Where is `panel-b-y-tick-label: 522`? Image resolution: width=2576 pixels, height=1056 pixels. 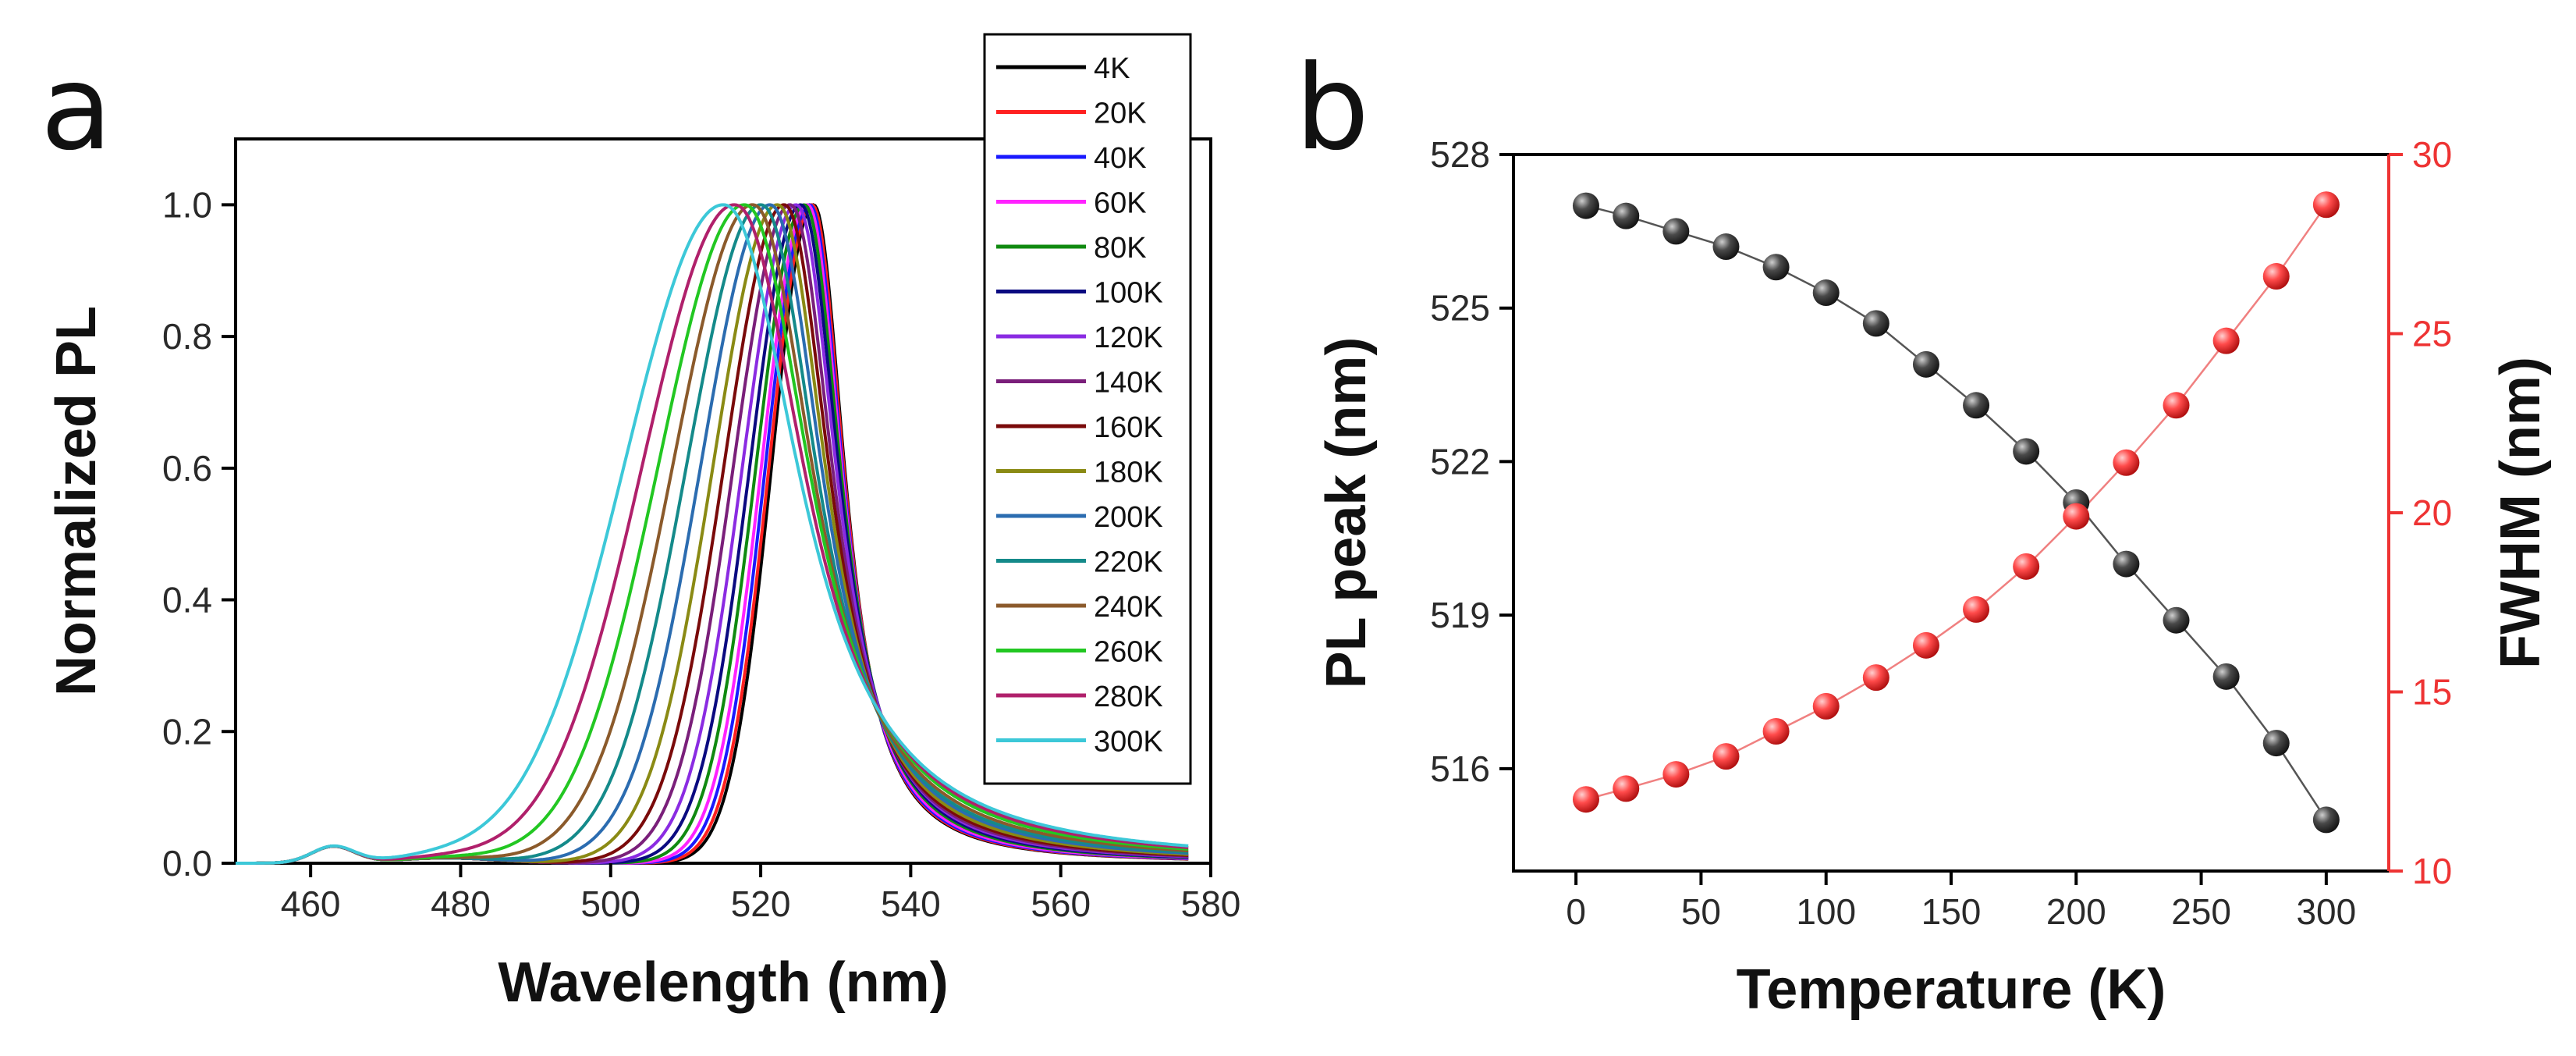 panel-b-y-tick-label: 522 is located at coordinates (1460, 461).